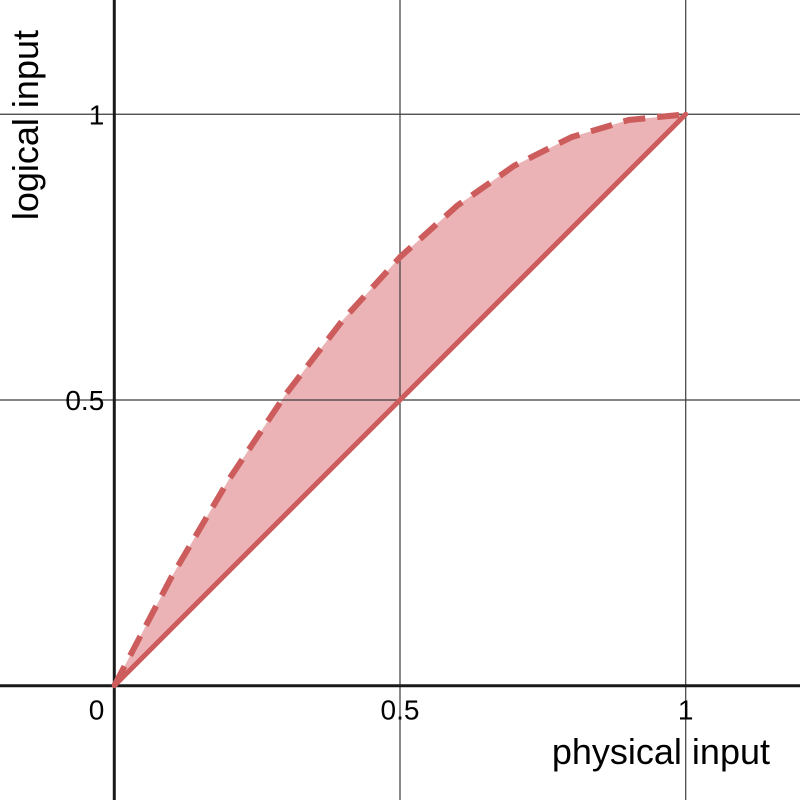  I want to click on y-tick-label: 0.5, so click(84, 400).